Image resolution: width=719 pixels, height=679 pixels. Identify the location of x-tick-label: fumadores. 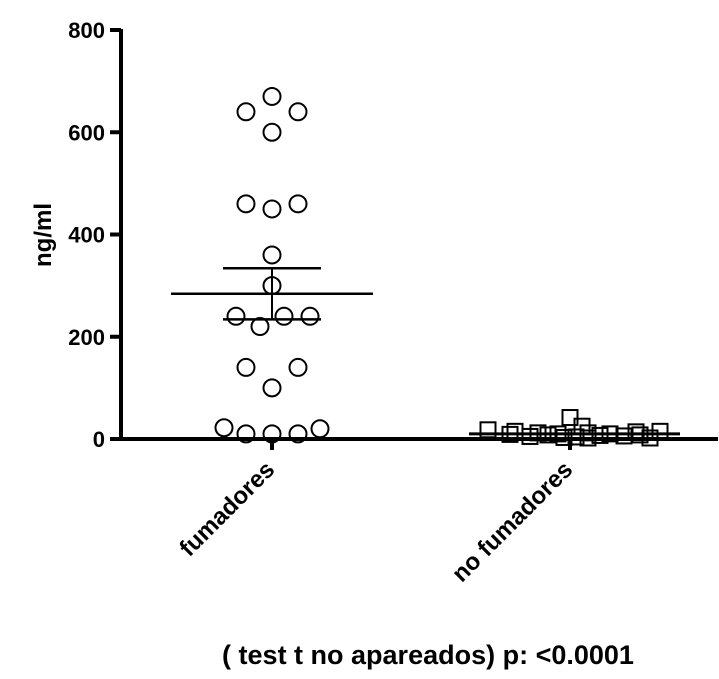
(227, 509).